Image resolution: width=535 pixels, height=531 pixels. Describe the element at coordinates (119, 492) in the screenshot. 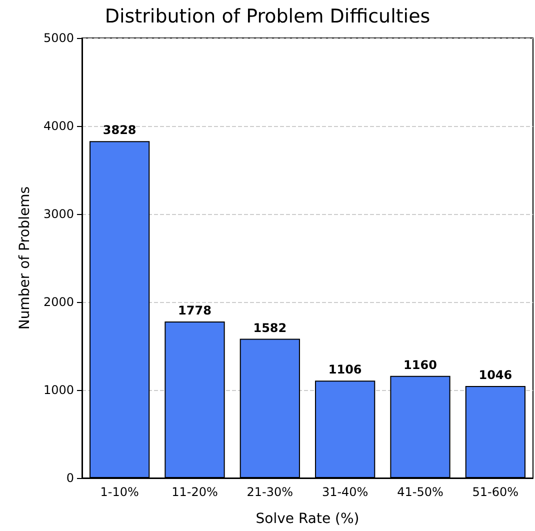

I see `x-tick-label: 1-10%` at that location.